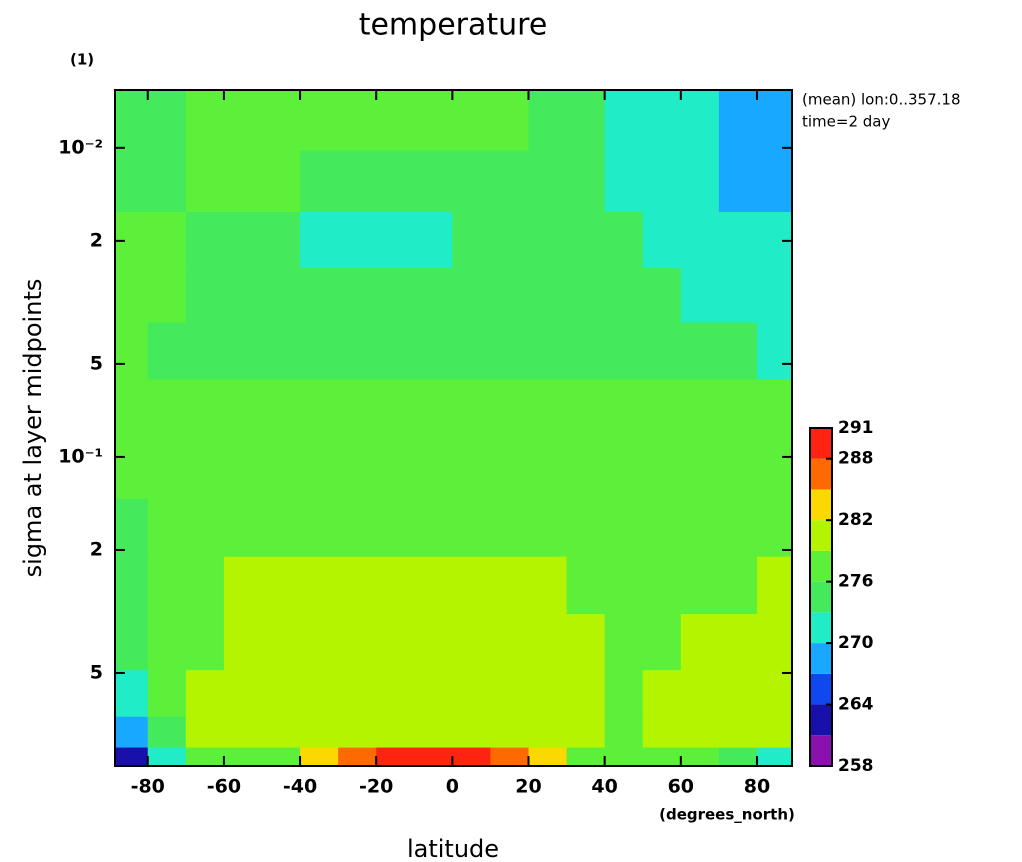 This screenshot has width=1022, height=862. What do you see at coordinates (80, 147) in the screenshot?
I see `y-tick-label: 10⁻²` at bounding box center [80, 147].